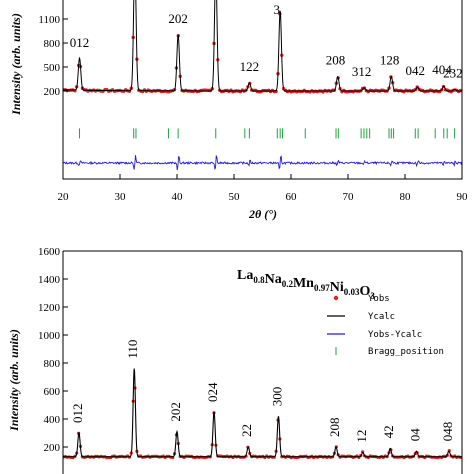  I want to click on bottom-peak-label: 202, so click(175, 412).